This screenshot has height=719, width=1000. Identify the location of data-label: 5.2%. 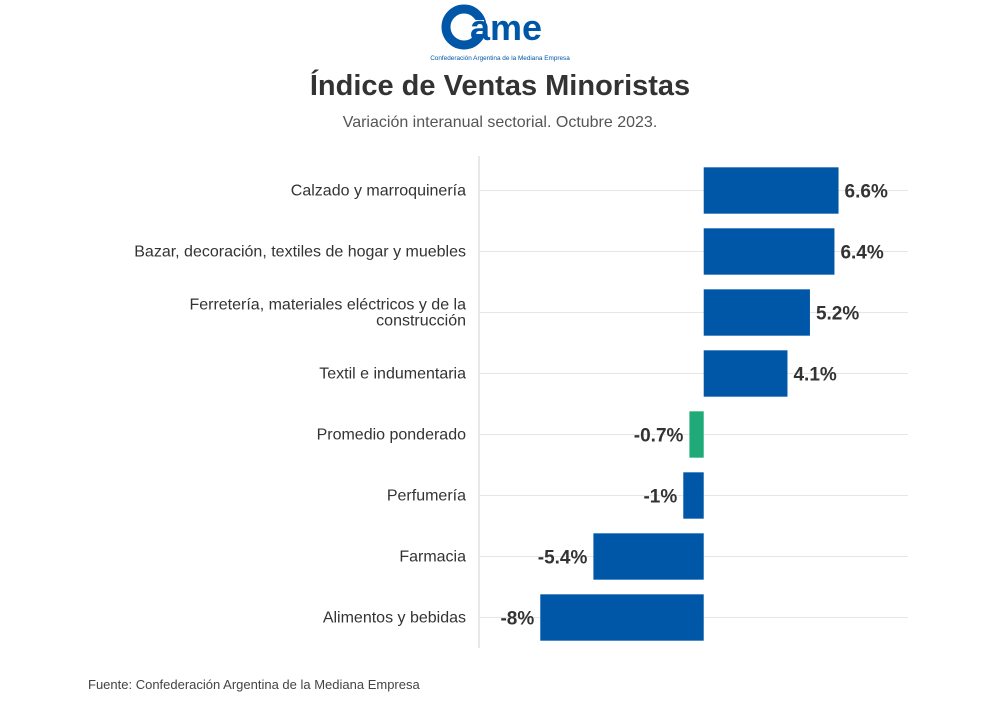
(837, 314).